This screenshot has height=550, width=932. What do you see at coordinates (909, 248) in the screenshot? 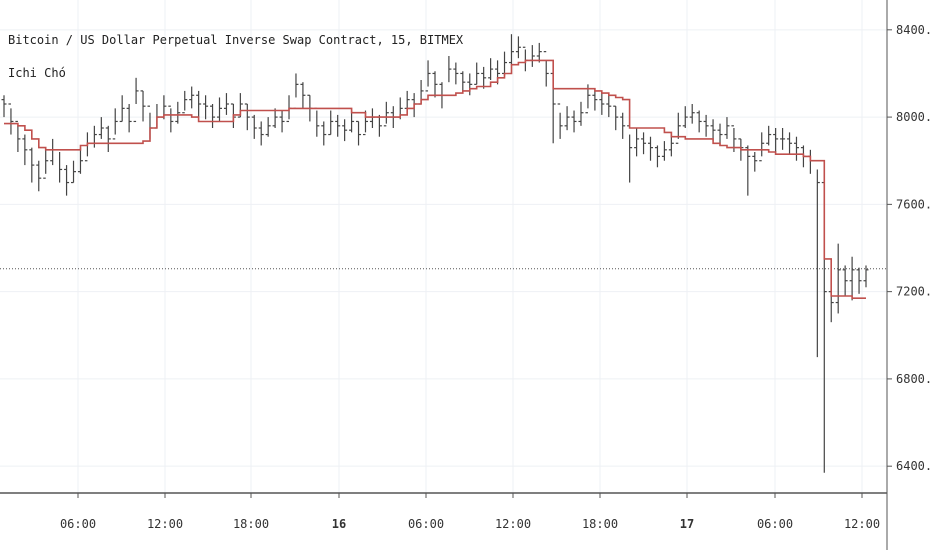
I see `price-axis: 8400.0 8000.0 7600.0 7200.0 6800.0 6400.0` at bounding box center [909, 248].